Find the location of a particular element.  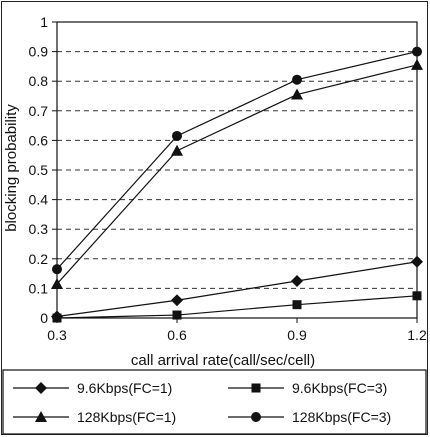

y-tick-label: 0.9 is located at coordinates (39, 52).